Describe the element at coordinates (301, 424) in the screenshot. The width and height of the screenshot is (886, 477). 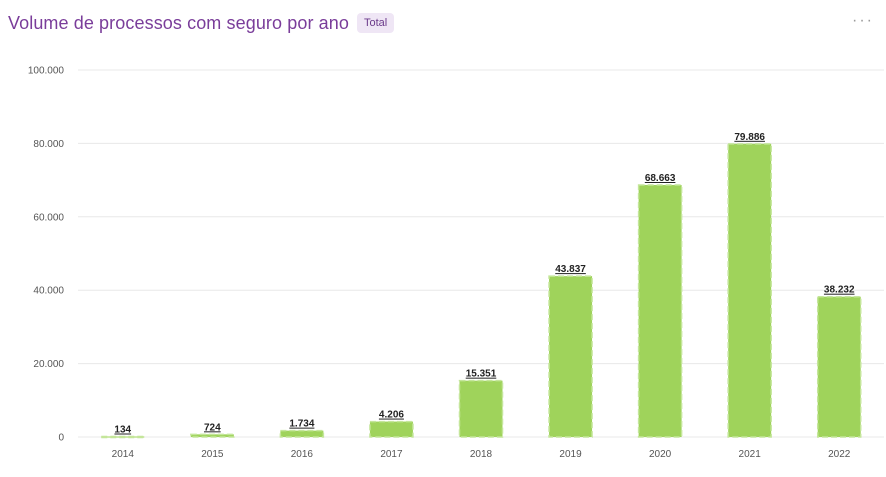
I see `data-label-2016: 1.734` at that location.